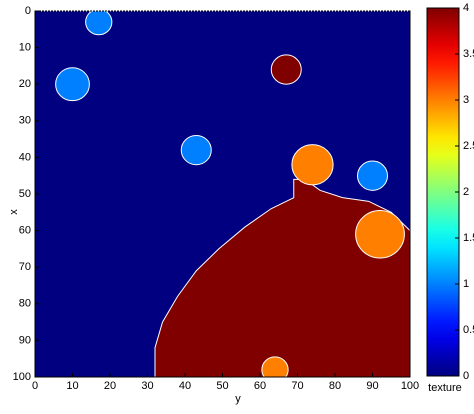 The image size is (474, 414). Describe the element at coordinates (372, 386) in the screenshot. I see `x-tick-label: 90` at that location.